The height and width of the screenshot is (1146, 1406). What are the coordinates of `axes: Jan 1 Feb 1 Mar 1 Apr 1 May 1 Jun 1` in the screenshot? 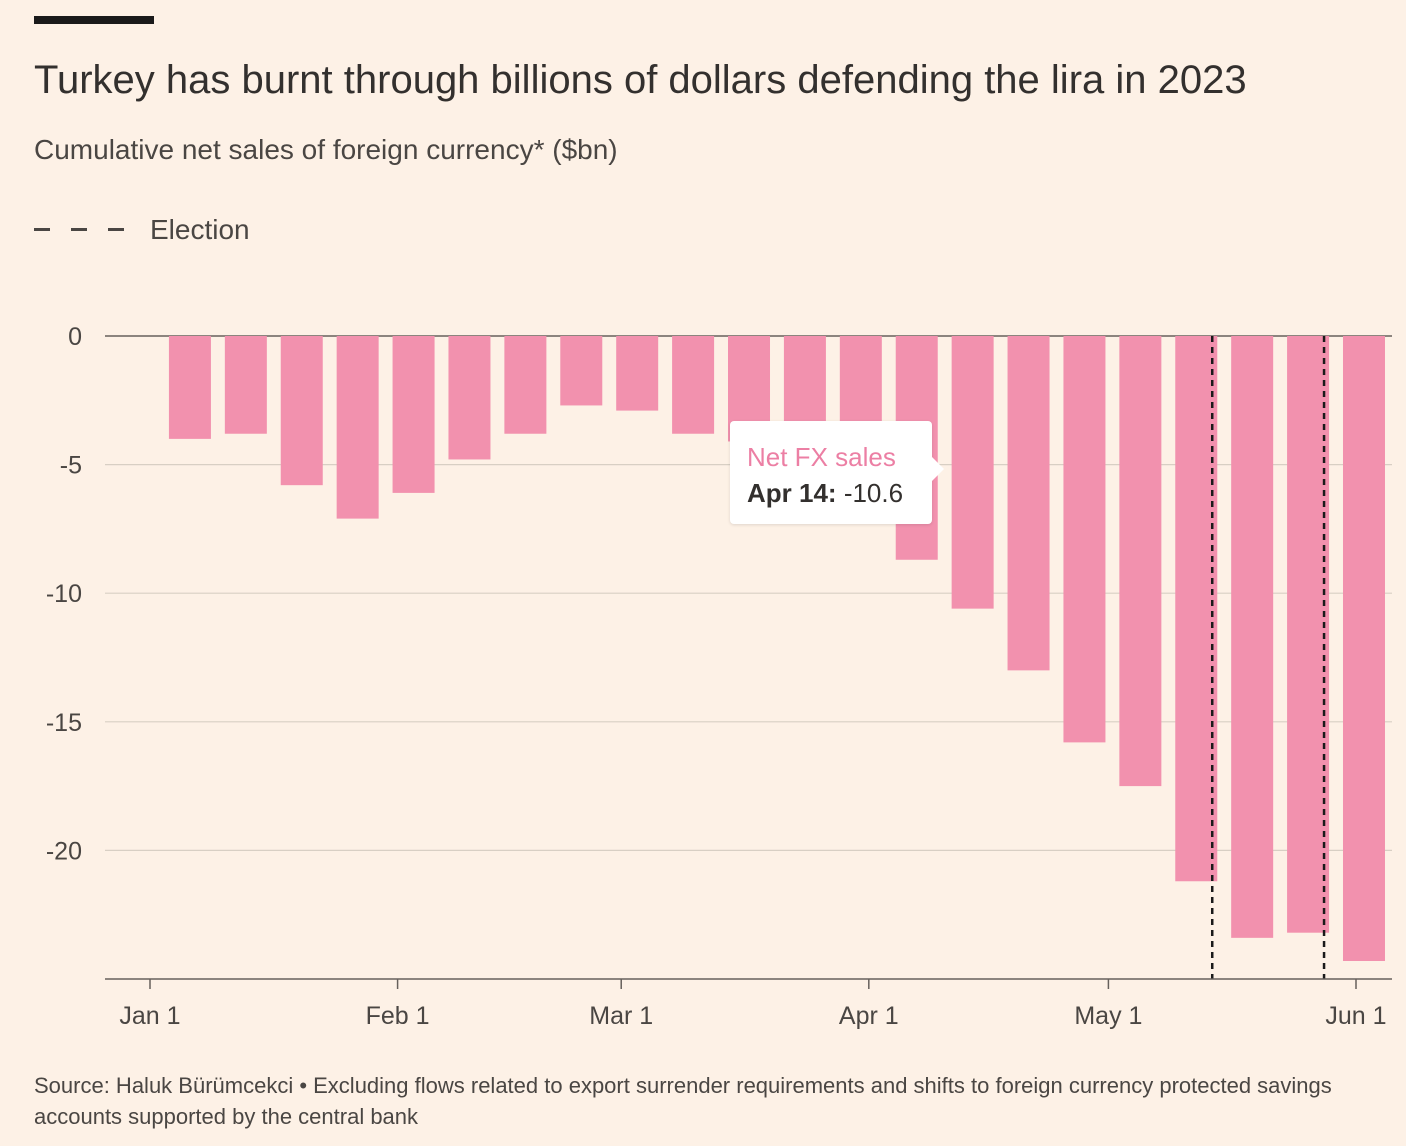 It's located at (748, 1004).